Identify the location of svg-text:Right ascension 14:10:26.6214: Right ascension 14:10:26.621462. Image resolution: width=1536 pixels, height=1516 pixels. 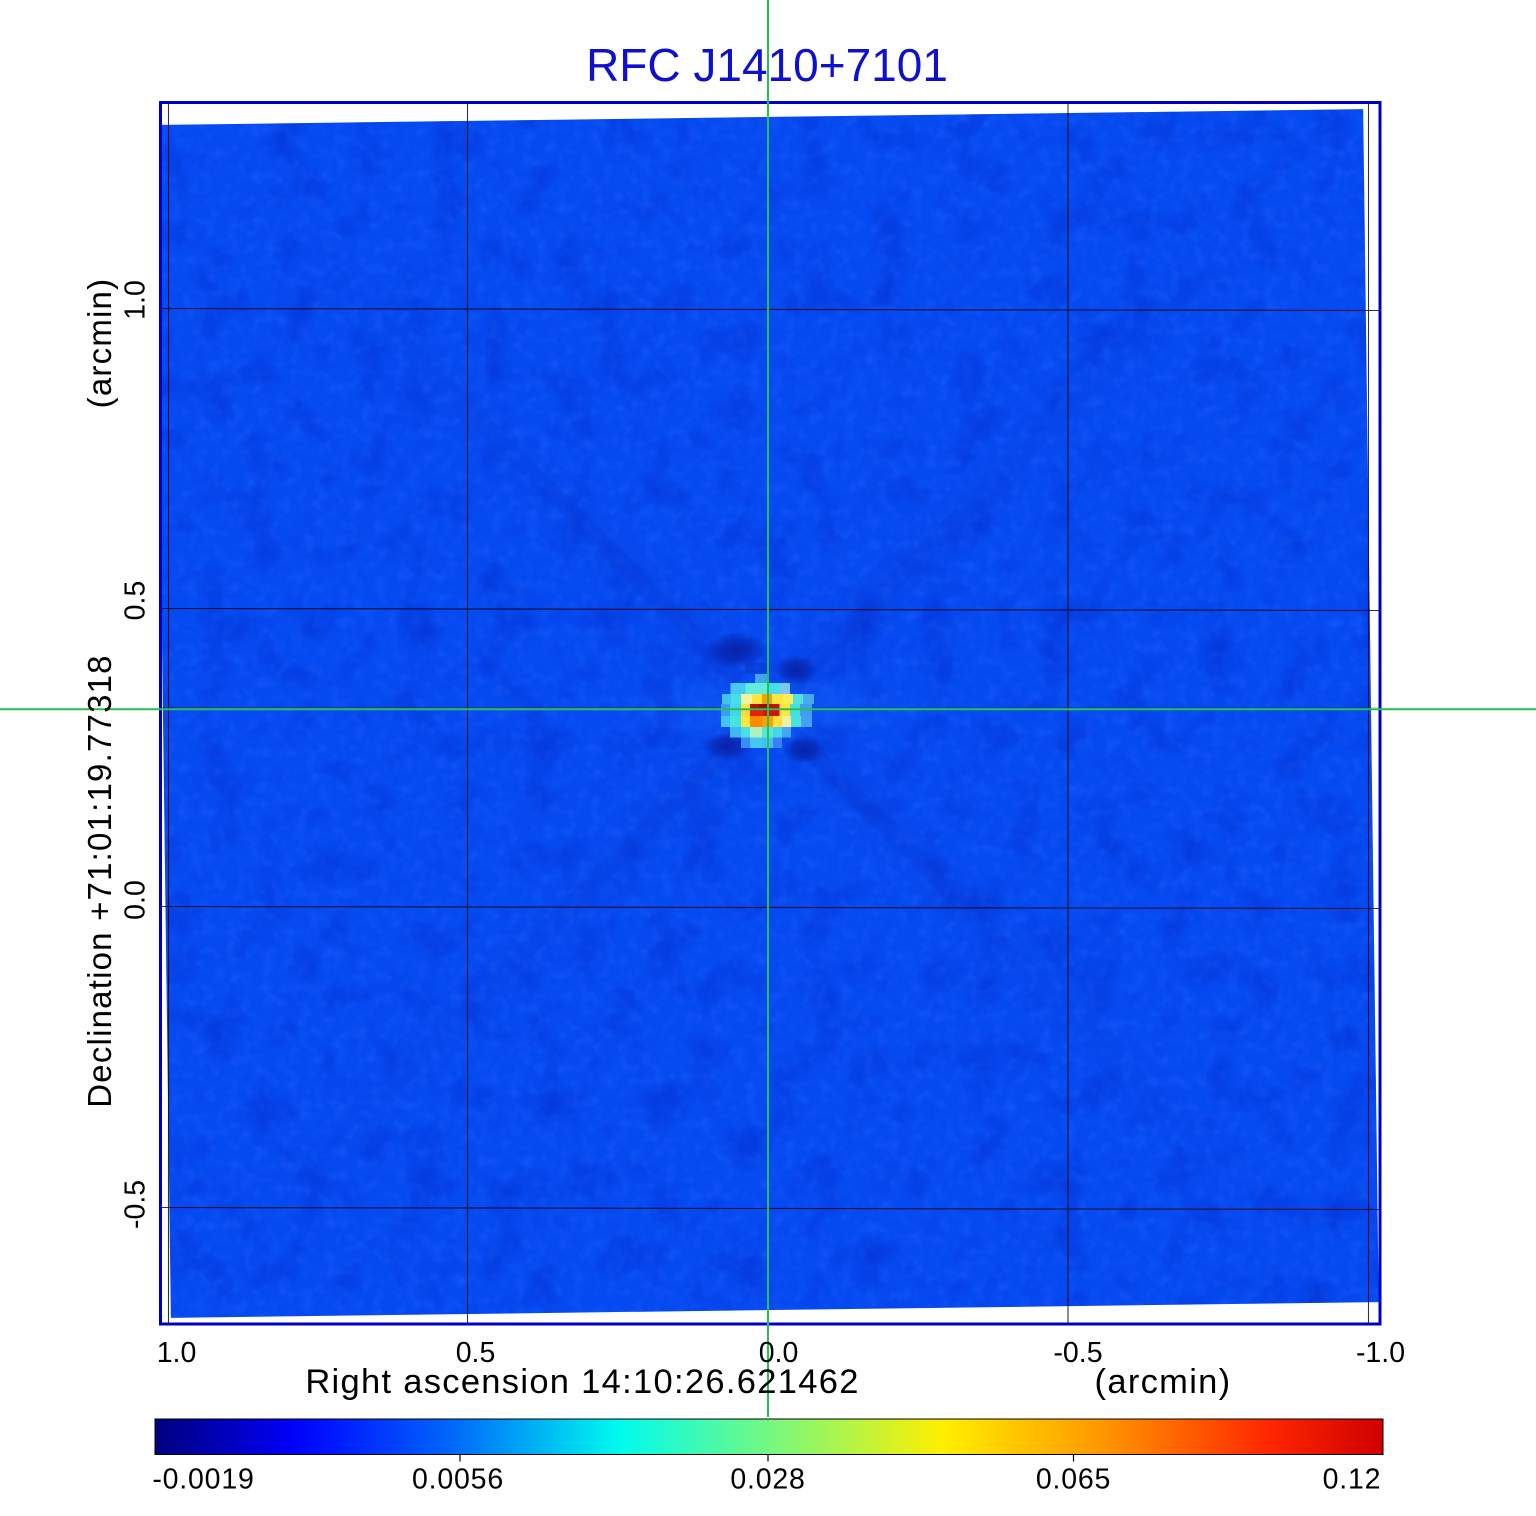
(582, 1382).